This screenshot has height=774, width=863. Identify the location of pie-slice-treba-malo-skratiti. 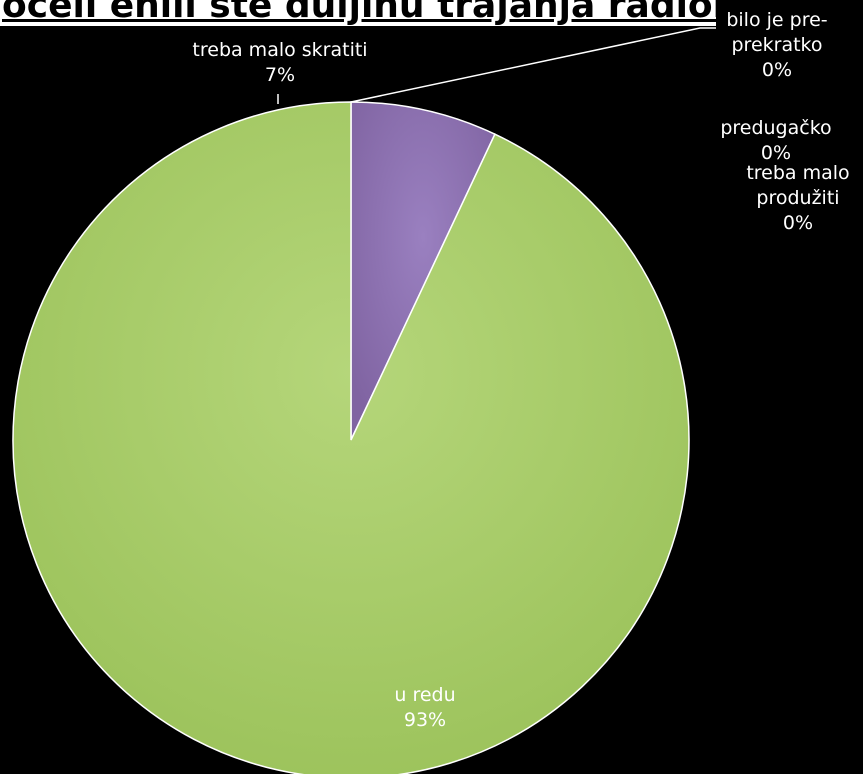
(423, 271).